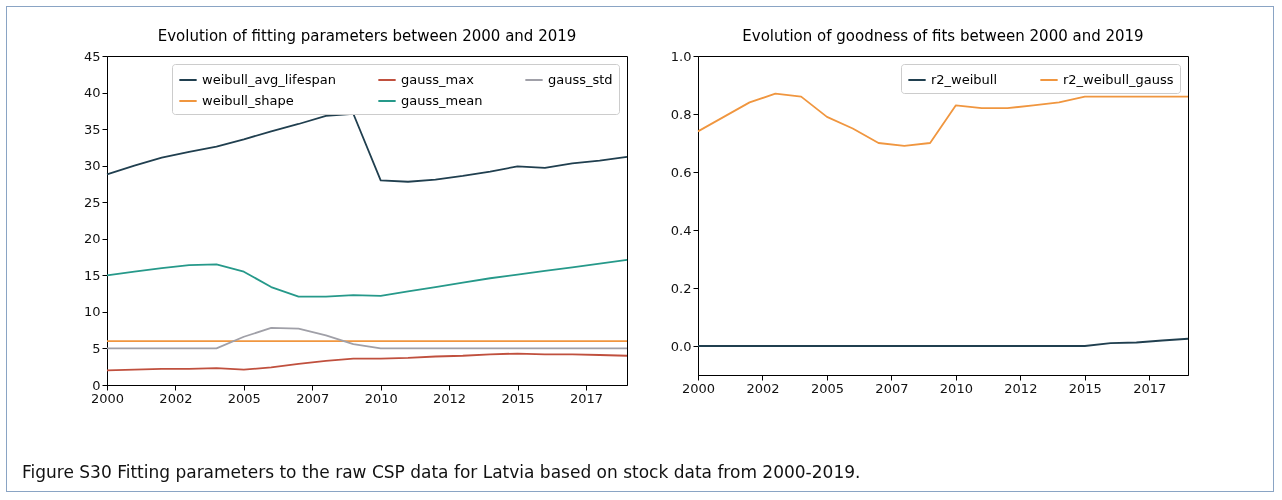 This screenshot has height=500, width=1282. What do you see at coordinates (92, 56) in the screenshot?
I see `y-tick-label: 45` at bounding box center [92, 56].